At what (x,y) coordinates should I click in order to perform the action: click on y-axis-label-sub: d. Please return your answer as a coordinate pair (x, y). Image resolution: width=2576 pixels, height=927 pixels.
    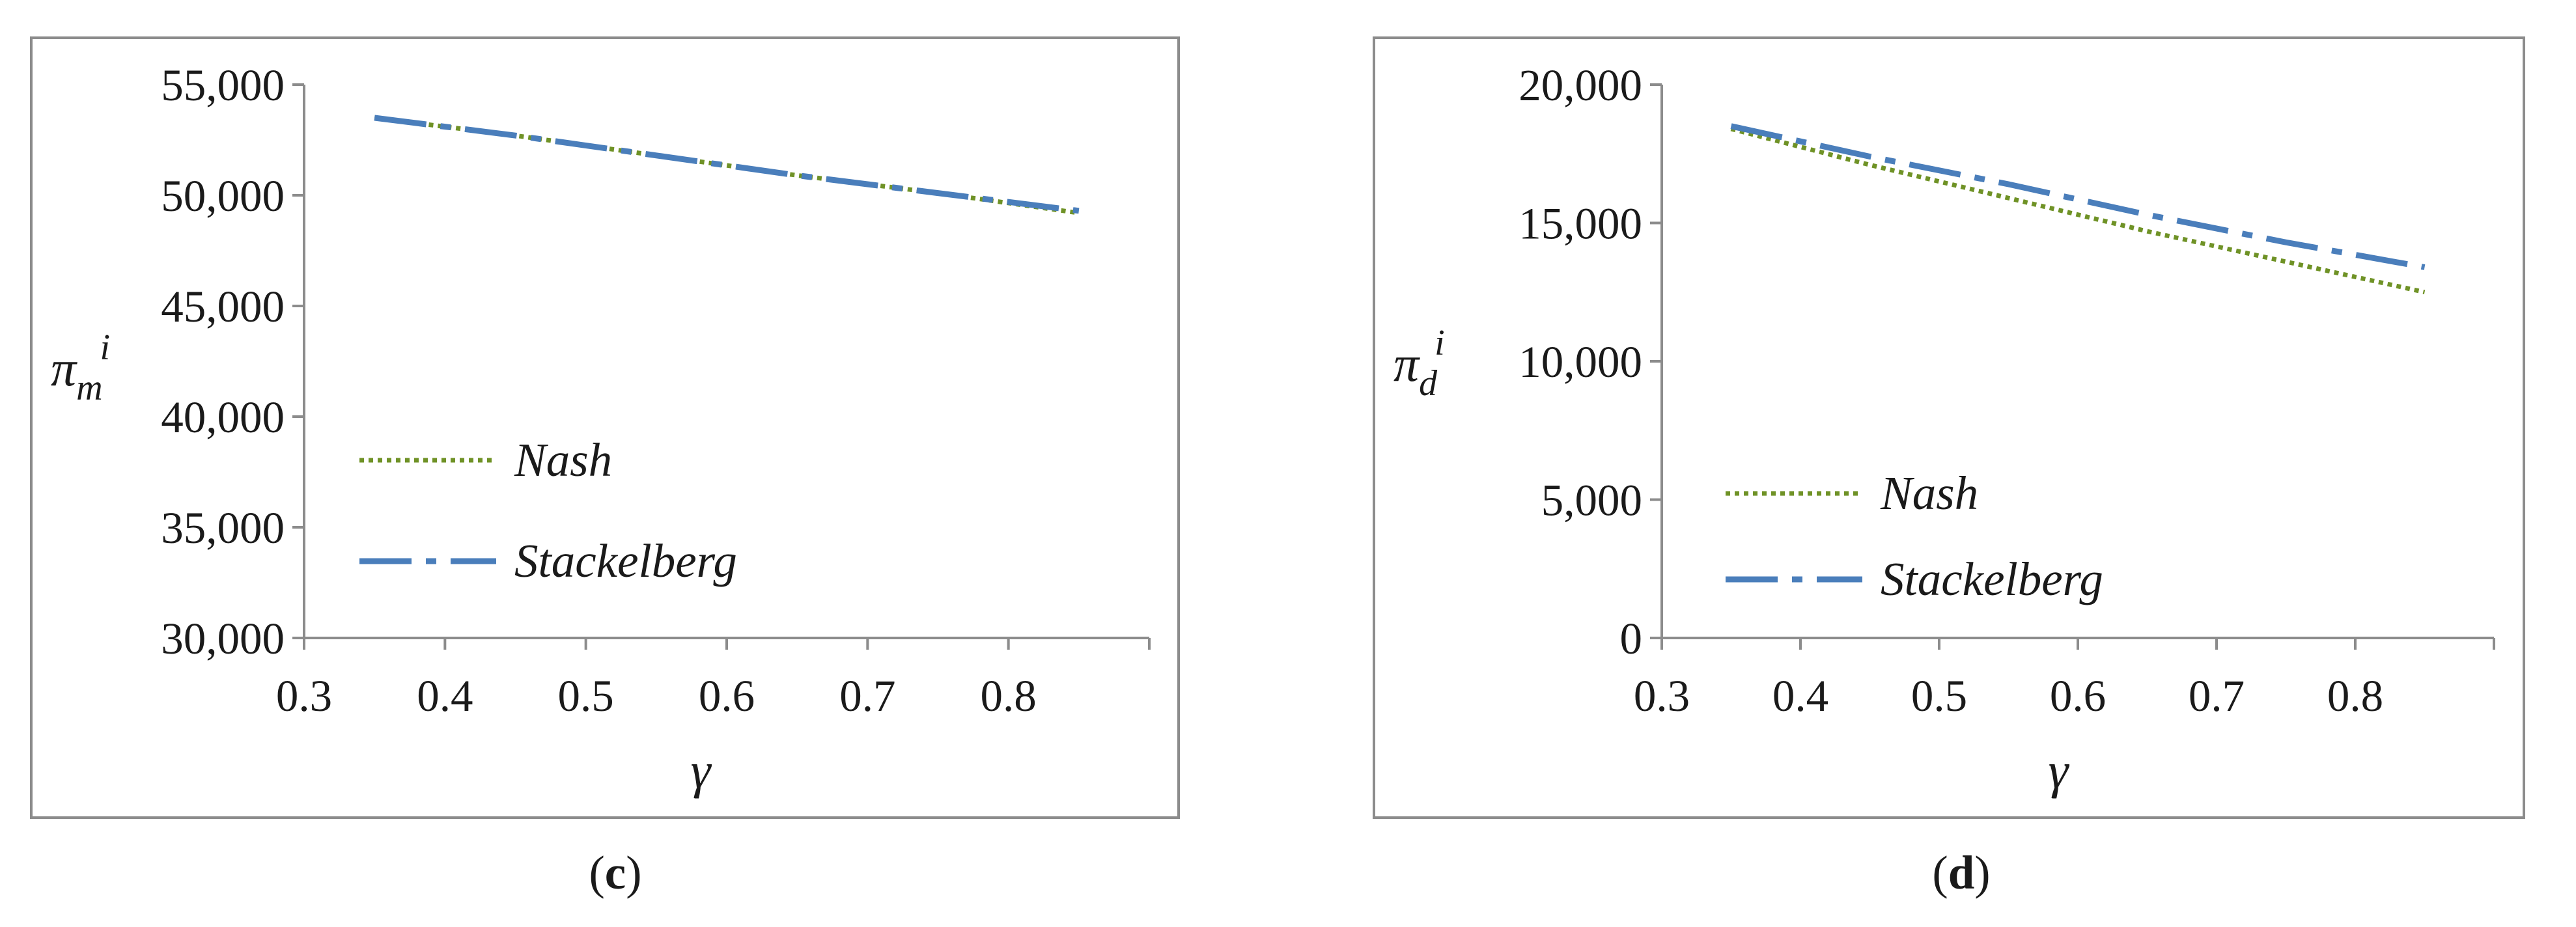
    Looking at the image, I should click on (1429, 383).